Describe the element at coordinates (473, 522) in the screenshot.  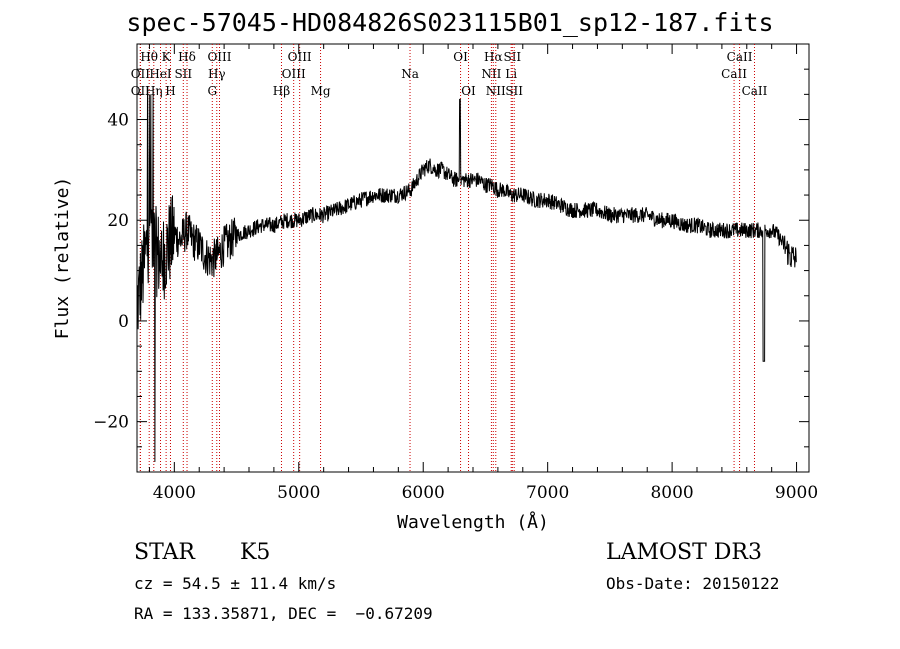
I see `x-axis-label: Wavelength (Å)` at that location.